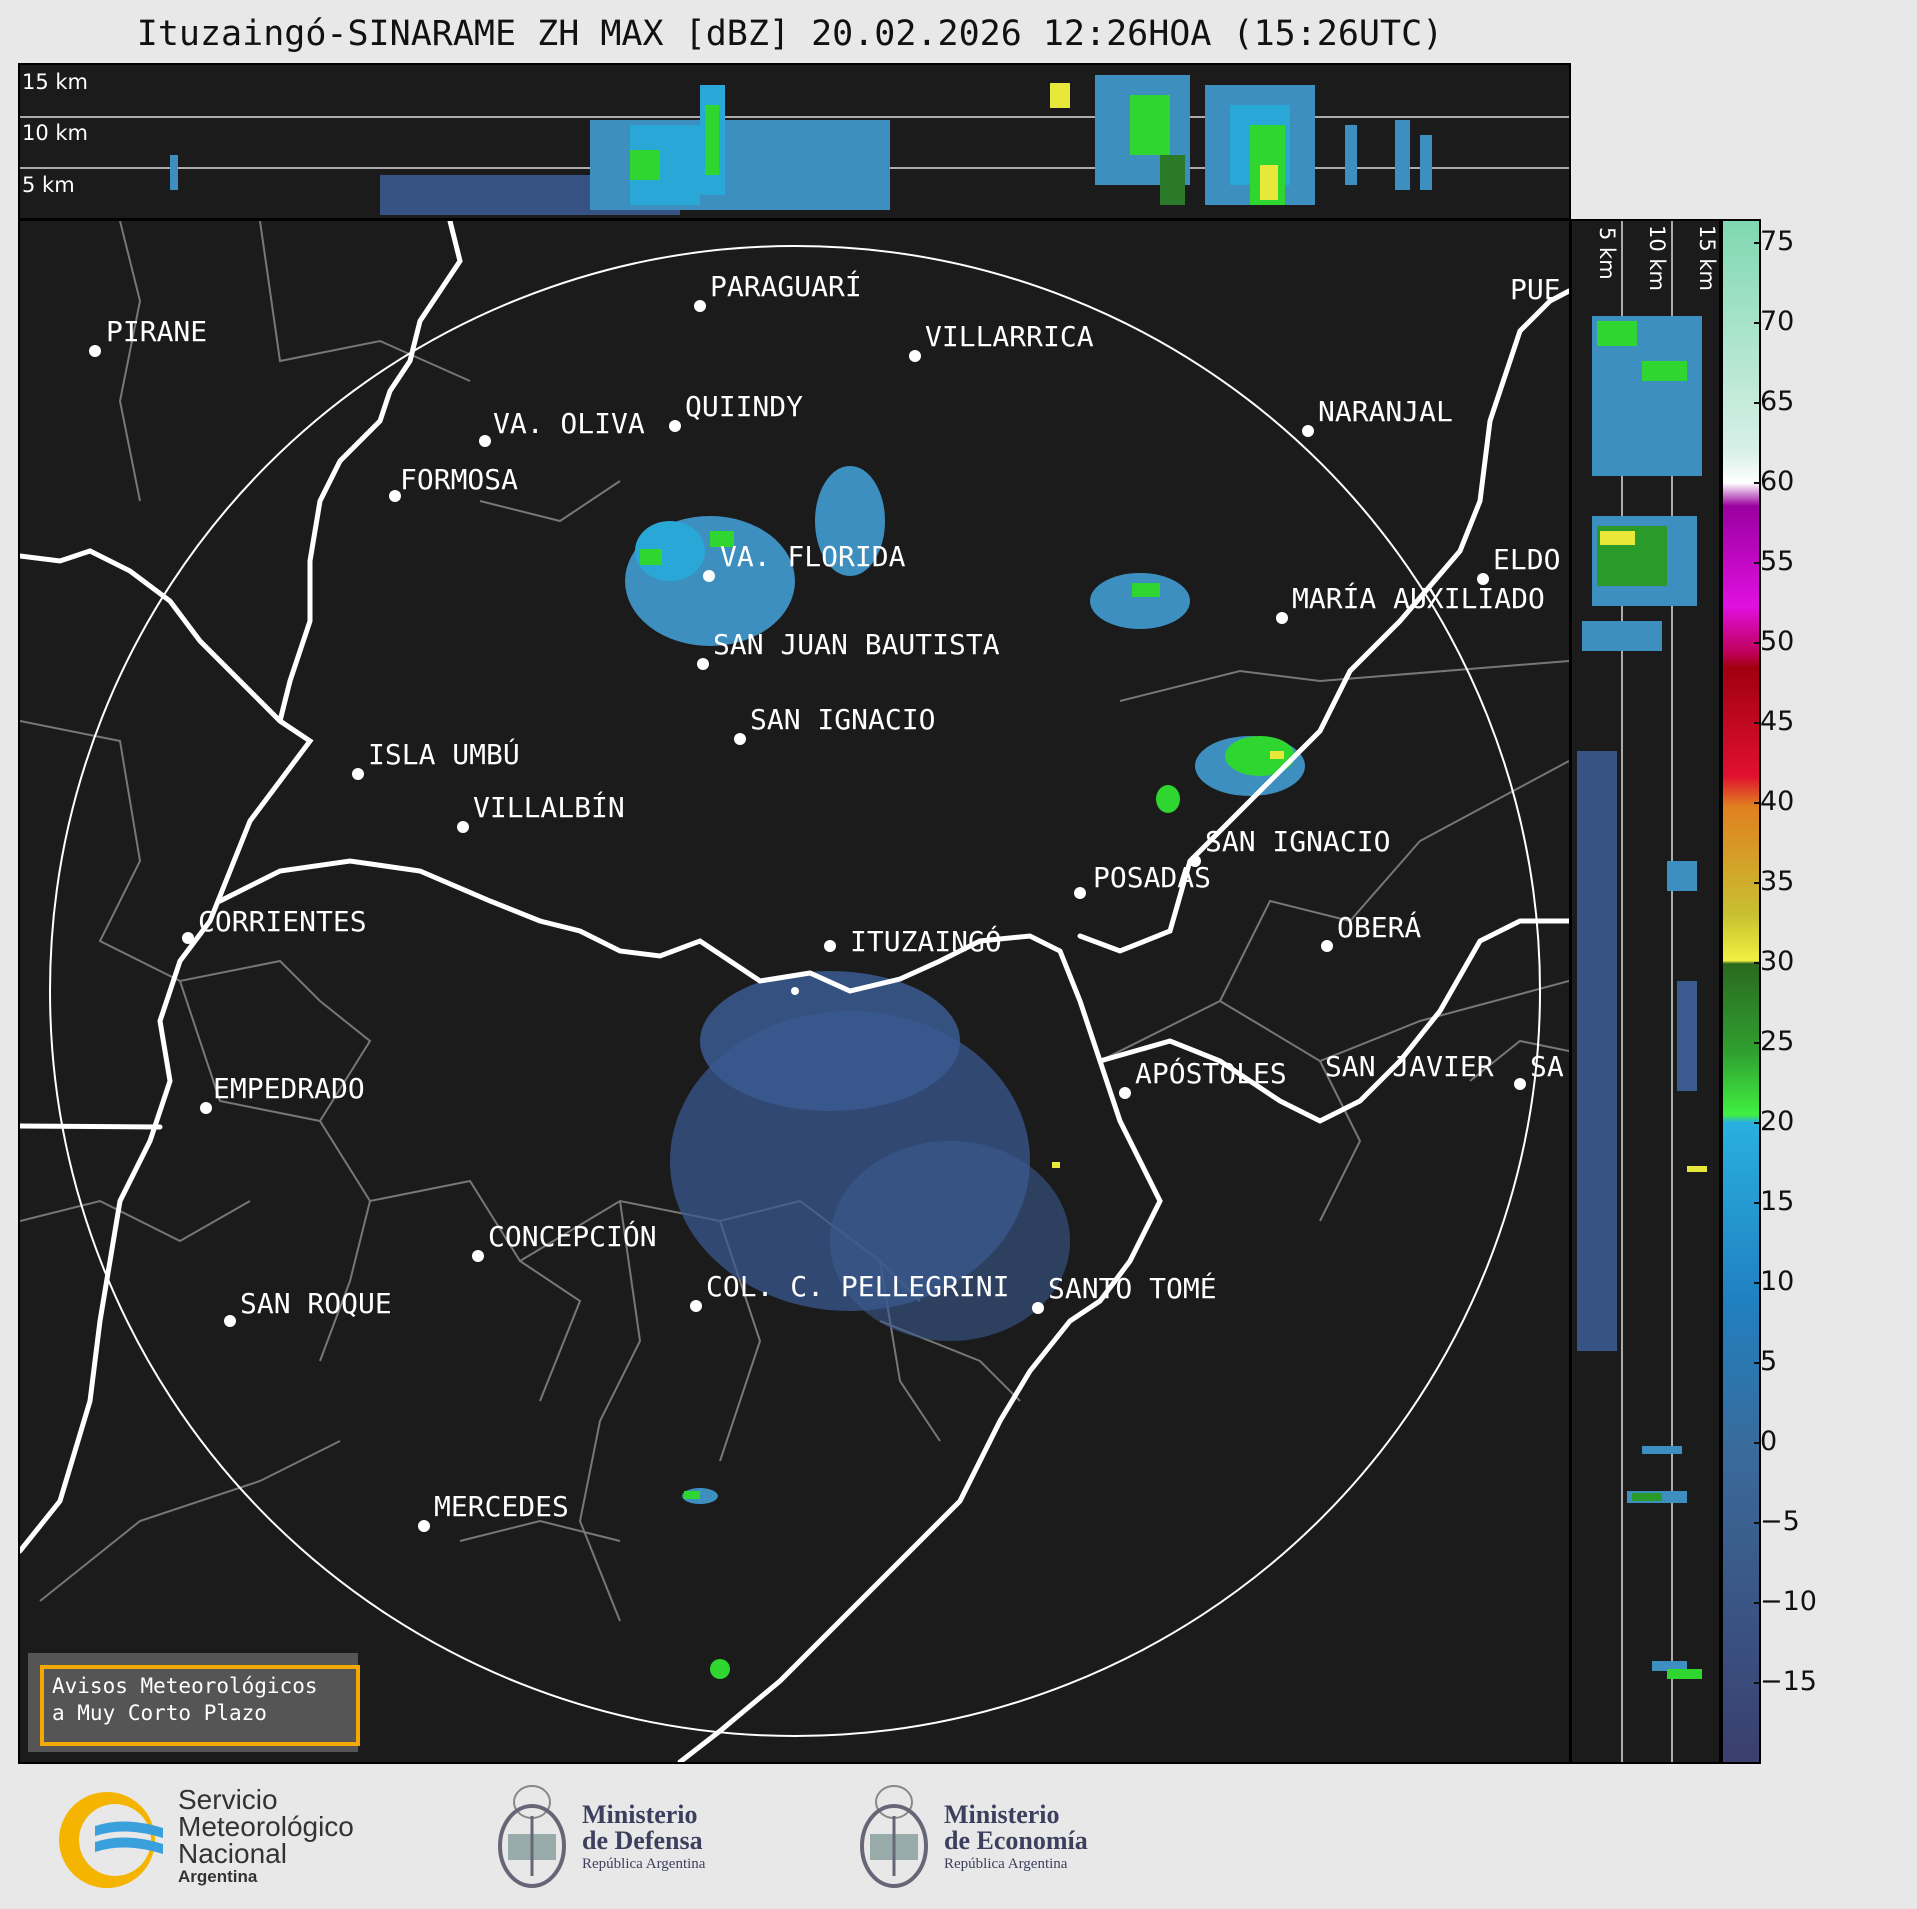  I want to click on colorbar-tick: 50, so click(1774, 641).